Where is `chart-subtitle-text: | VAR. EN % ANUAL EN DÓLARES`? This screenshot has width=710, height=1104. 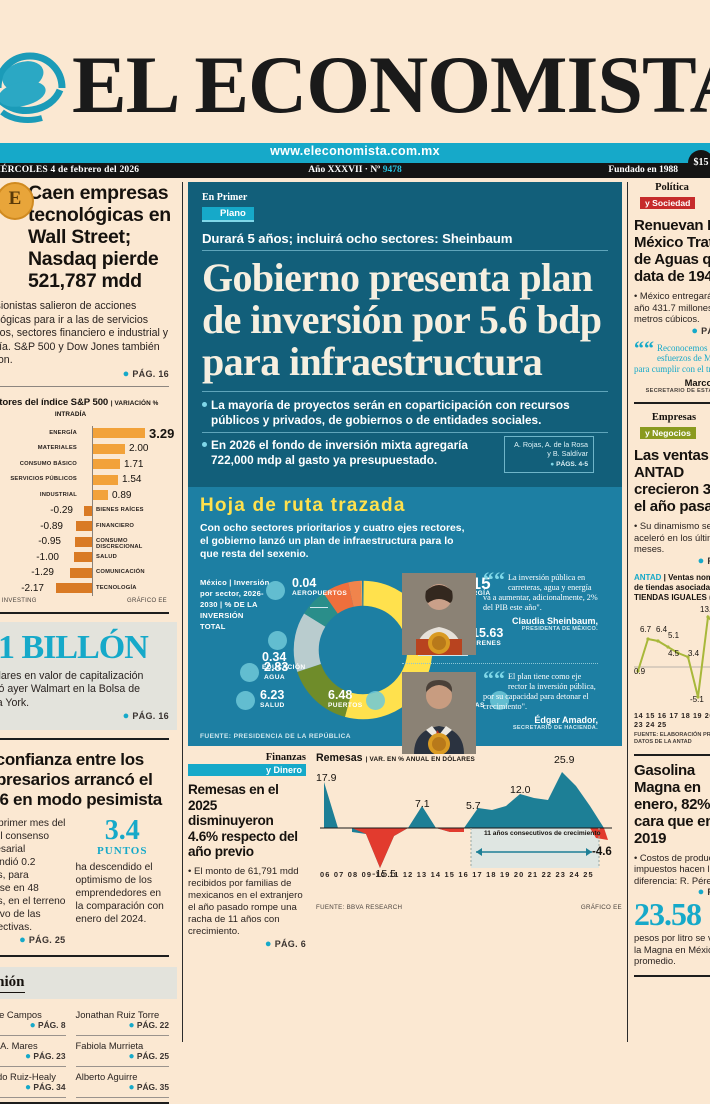 chart-subtitle-text: | VAR. EN % ANUAL EN DÓLARES is located at coordinates (420, 759).